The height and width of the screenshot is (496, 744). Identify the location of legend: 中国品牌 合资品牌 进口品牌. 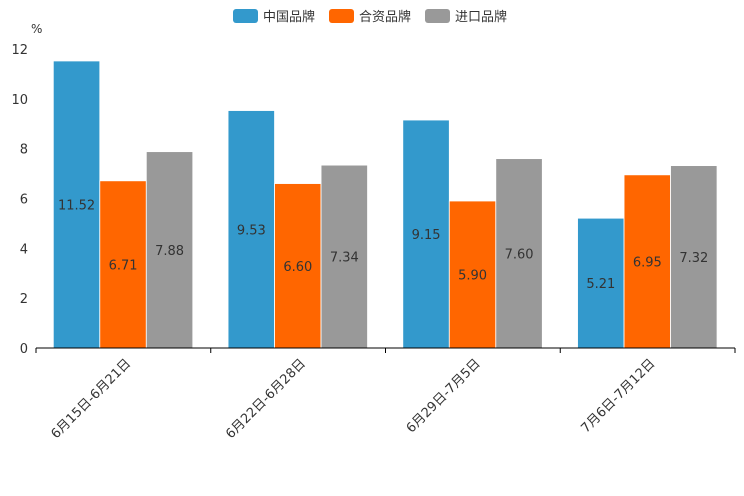
(370, 17).